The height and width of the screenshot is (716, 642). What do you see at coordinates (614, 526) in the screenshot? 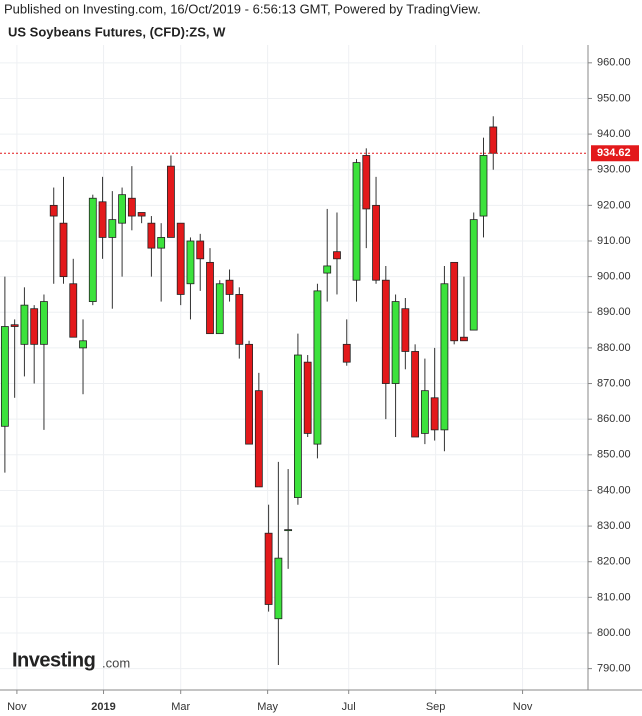
I see `y-tick-label: 830.00` at bounding box center [614, 526].